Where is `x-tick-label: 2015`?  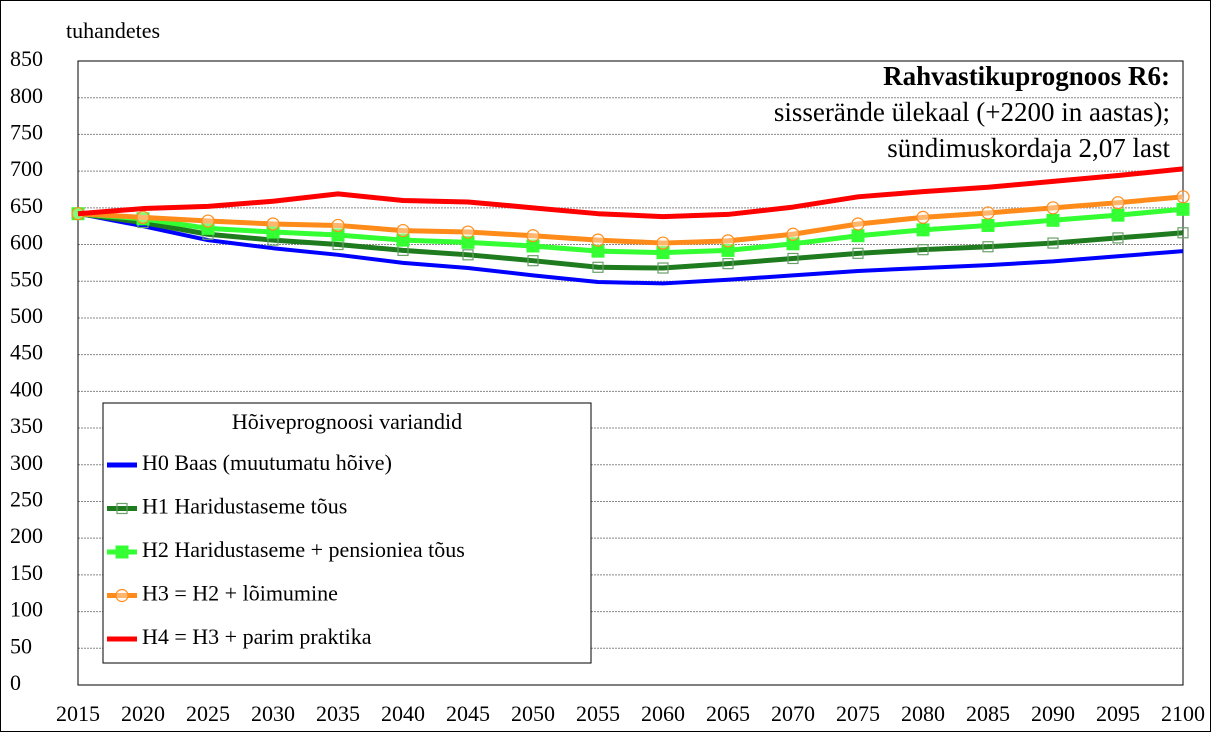
x-tick-label: 2015 is located at coordinates (78, 713).